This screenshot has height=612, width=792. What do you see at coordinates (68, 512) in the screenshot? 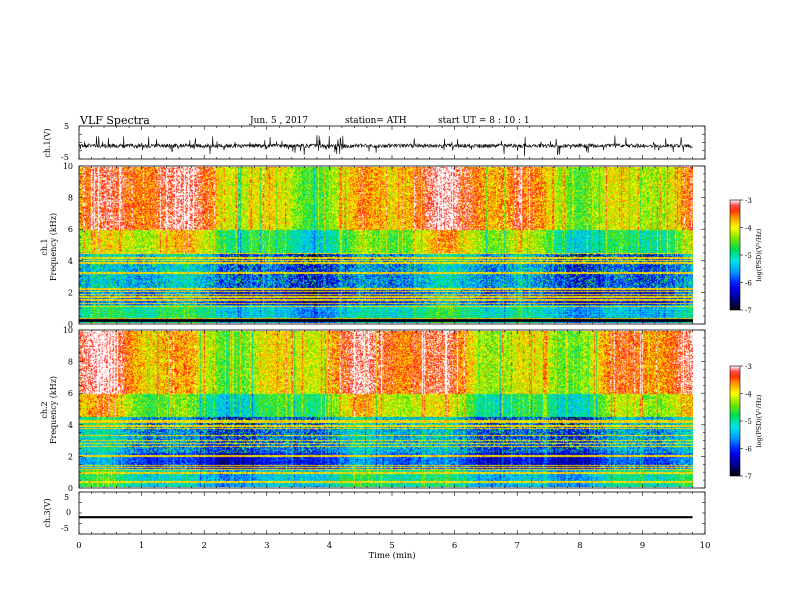
I see `ch3-ytick-mid: 0` at bounding box center [68, 512].